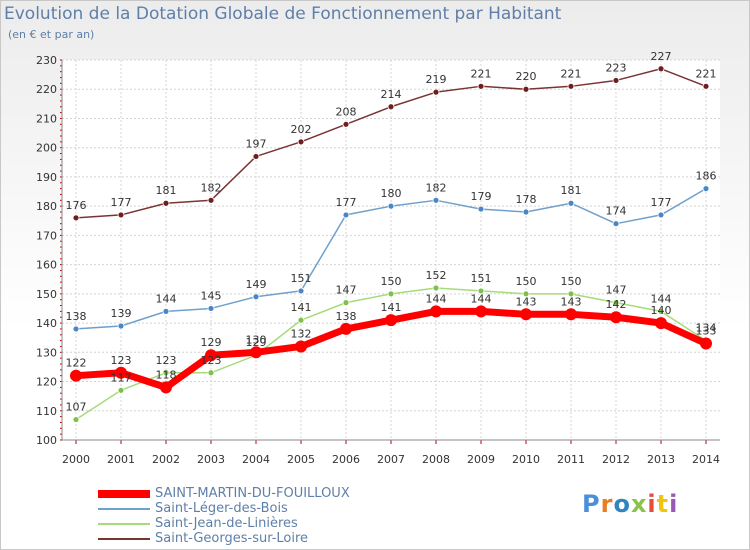  I want to click on data-label: 174, so click(616, 211).